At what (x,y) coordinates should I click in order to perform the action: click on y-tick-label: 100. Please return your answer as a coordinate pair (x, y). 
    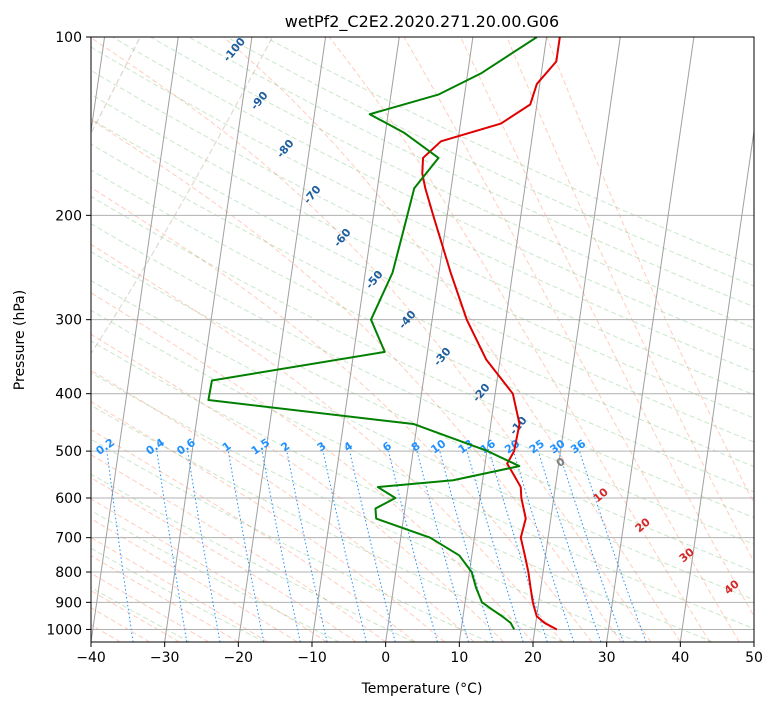
    Looking at the image, I should click on (68, 38).